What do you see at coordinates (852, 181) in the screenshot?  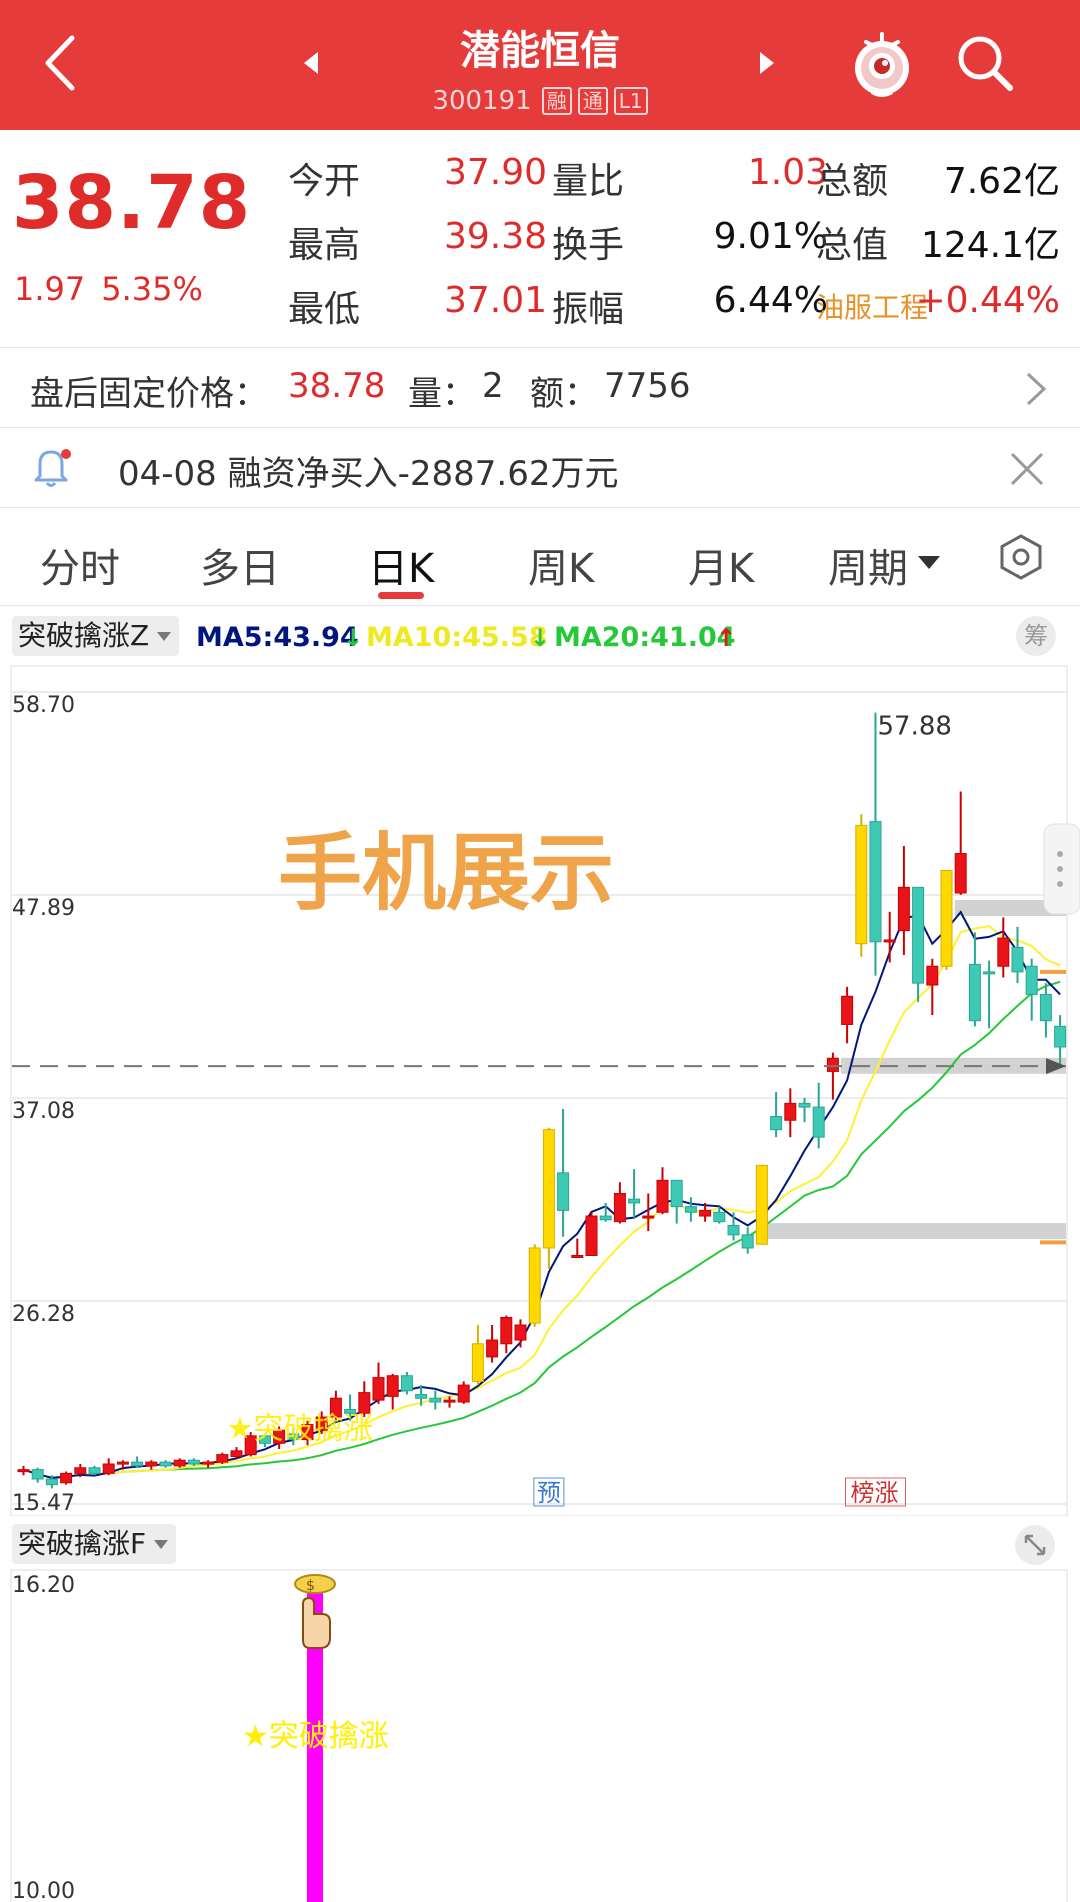 I see `turnover-amount-label: 总额` at bounding box center [852, 181].